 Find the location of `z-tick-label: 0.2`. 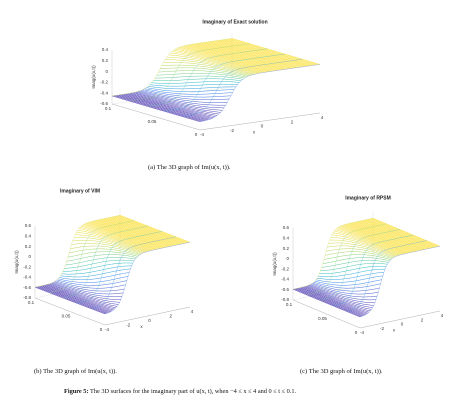

z-tick-label: 0.2 is located at coordinates (286, 248).